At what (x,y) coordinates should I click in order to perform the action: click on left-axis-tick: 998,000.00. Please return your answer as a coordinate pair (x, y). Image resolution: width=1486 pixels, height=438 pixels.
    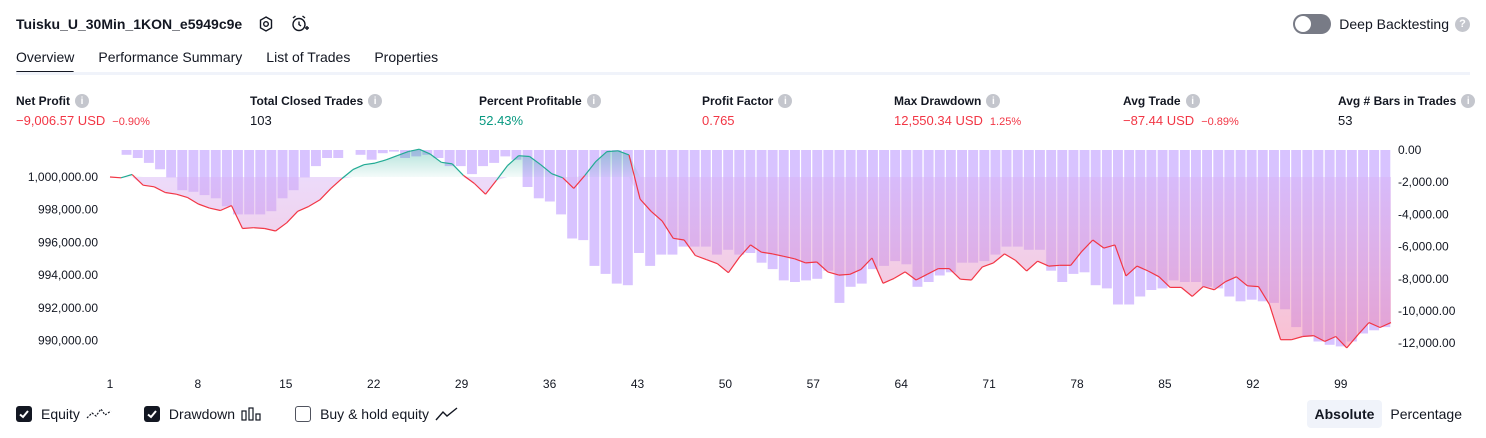
    Looking at the image, I should click on (68, 210).